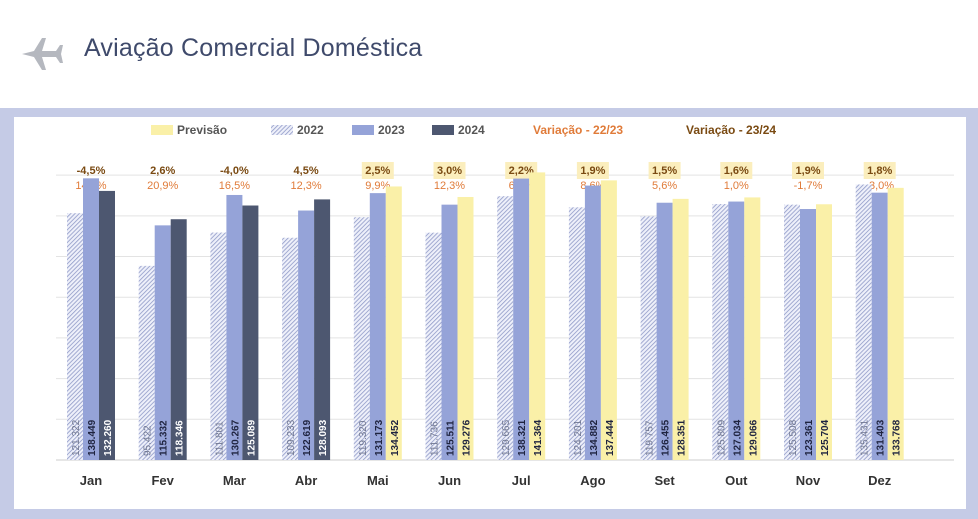  I want to click on bar-2023-value-label: 115.332, so click(164, 438).